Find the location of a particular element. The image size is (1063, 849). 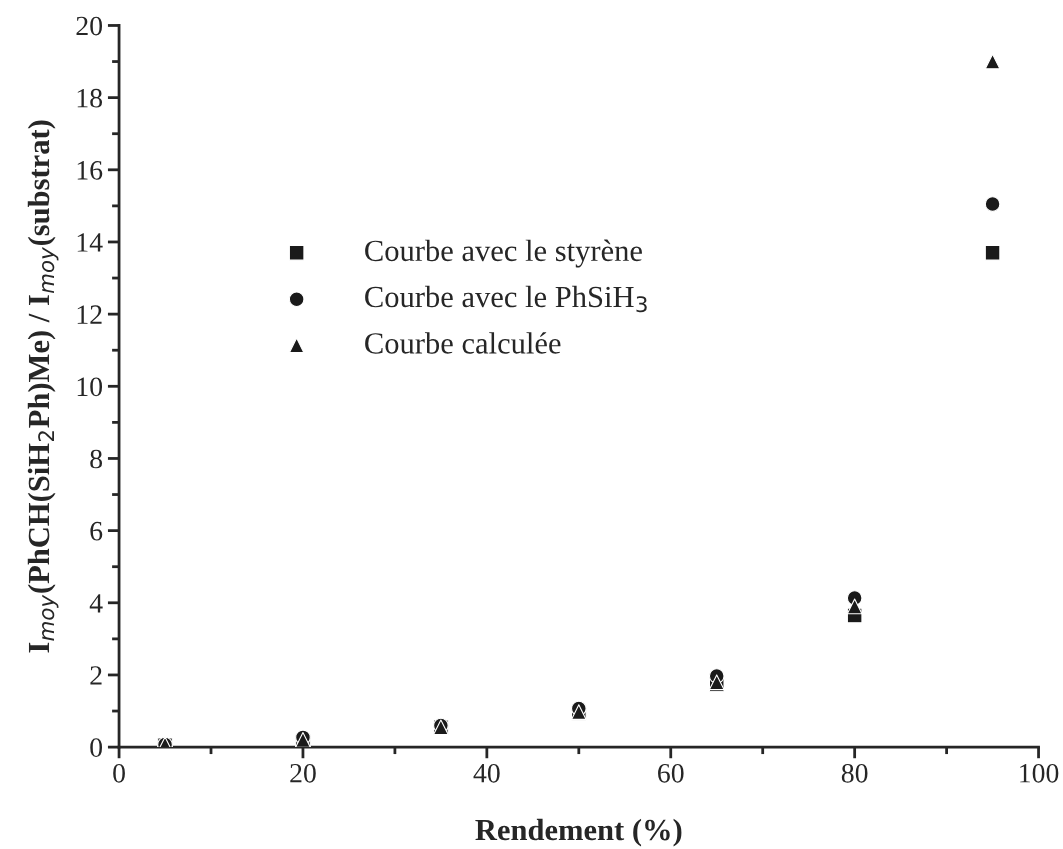

x-tick-label: 100 is located at coordinates (1039, 773).